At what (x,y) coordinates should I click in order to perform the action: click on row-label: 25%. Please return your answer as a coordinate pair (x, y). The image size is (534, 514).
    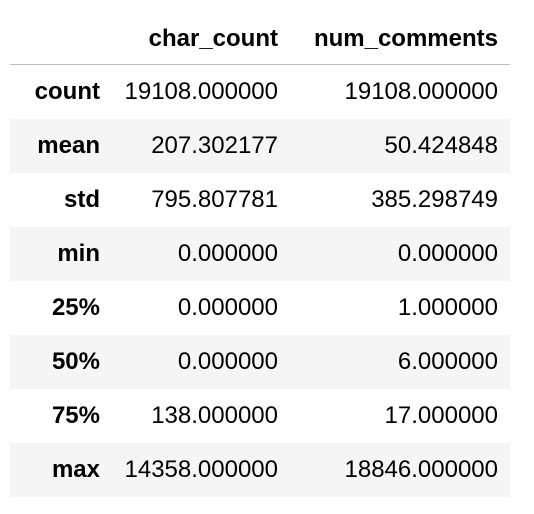
    Looking at the image, I should click on (55, 307).